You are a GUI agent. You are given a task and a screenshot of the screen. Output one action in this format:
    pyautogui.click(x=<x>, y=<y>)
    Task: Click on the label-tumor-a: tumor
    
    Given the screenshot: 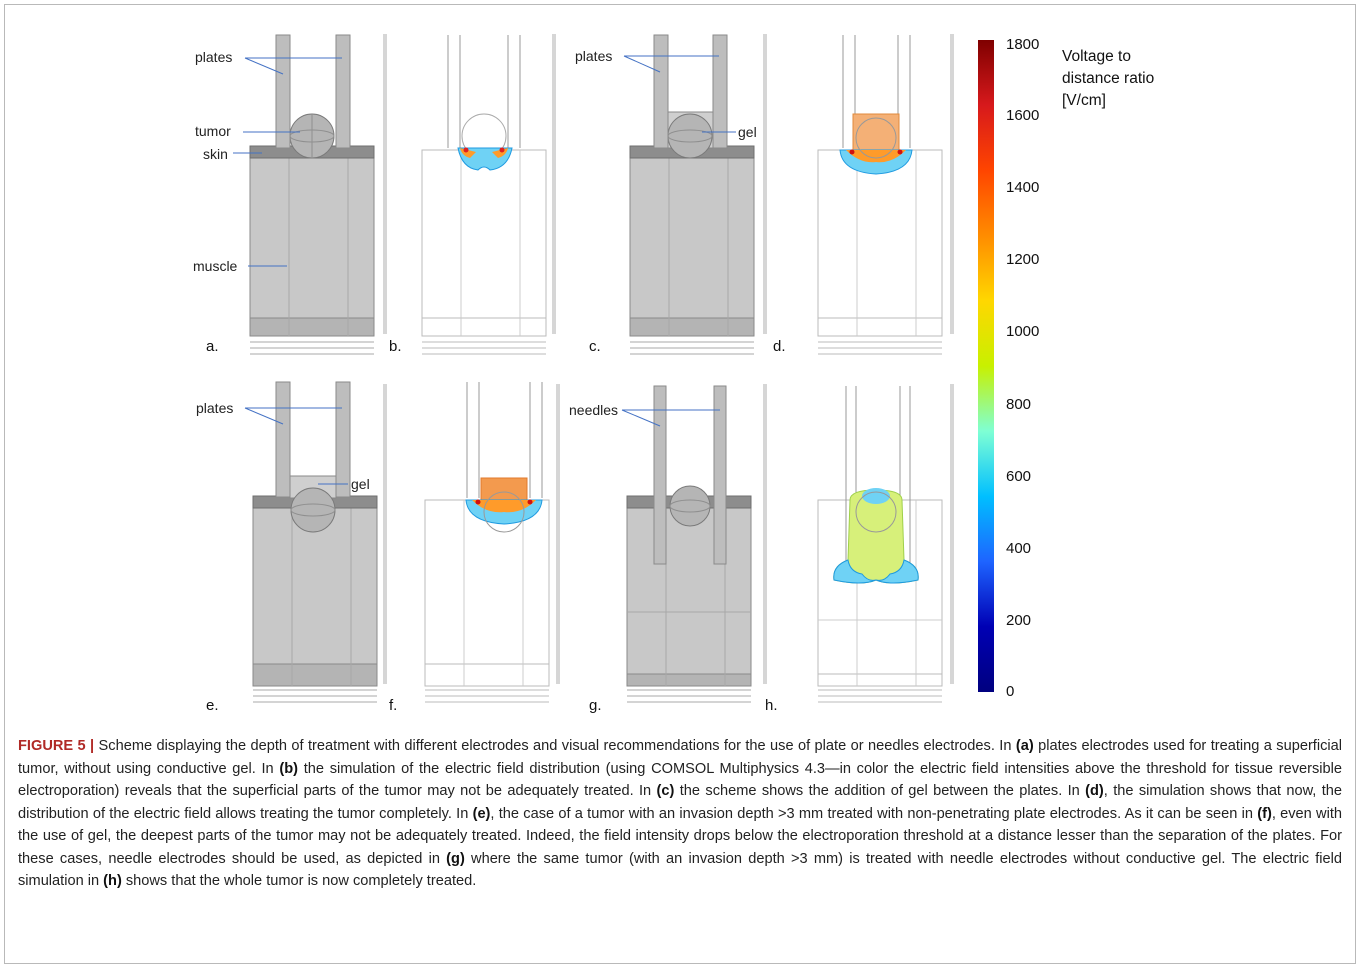 What is the action you would take?
    pyautogui.click(x=213, y=131)
    